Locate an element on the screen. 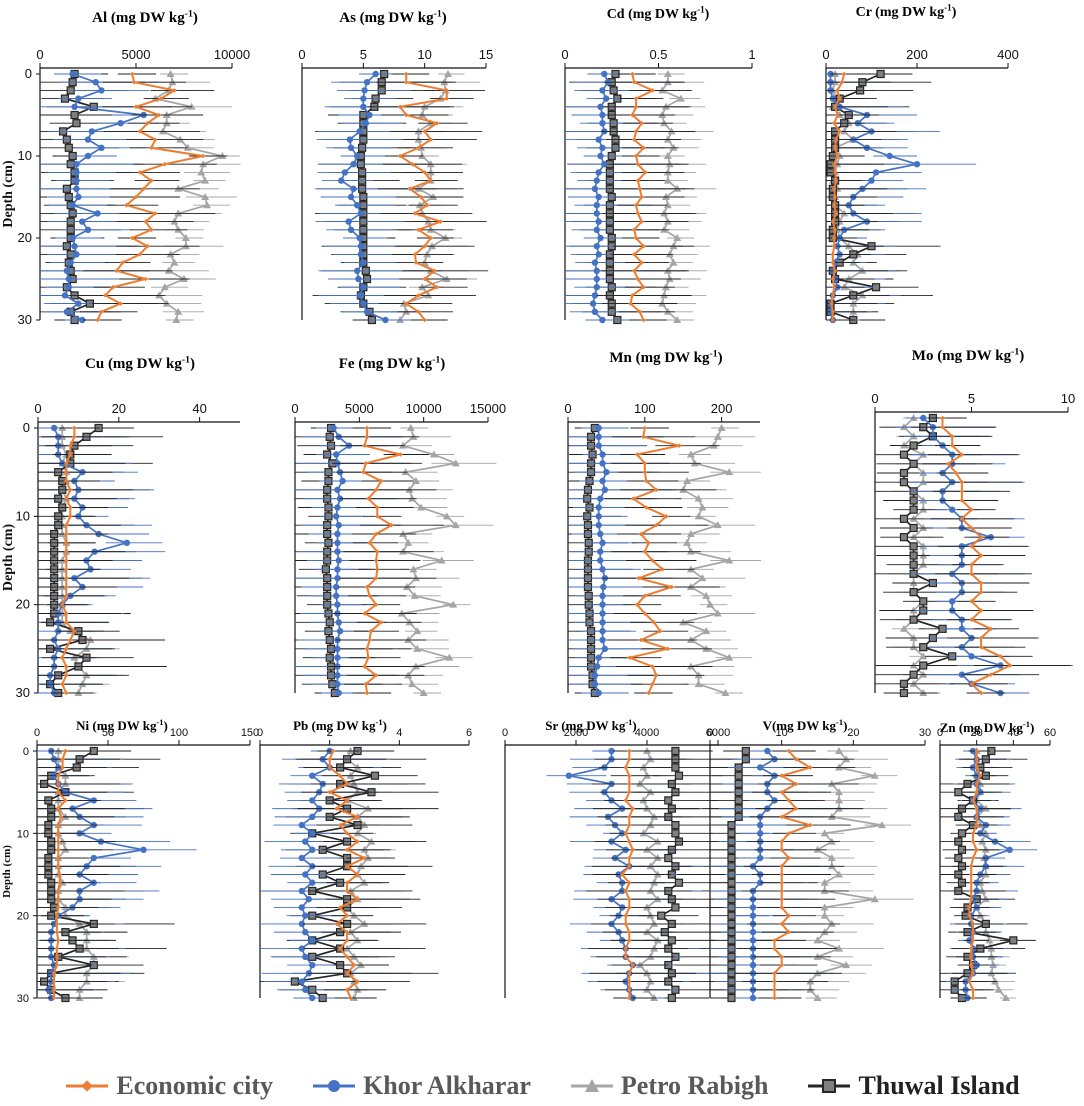 Image resolution: width=1084 pixels, height=1106 pixels. x-tick-label: 60 is located at coordinates (1050, 733).